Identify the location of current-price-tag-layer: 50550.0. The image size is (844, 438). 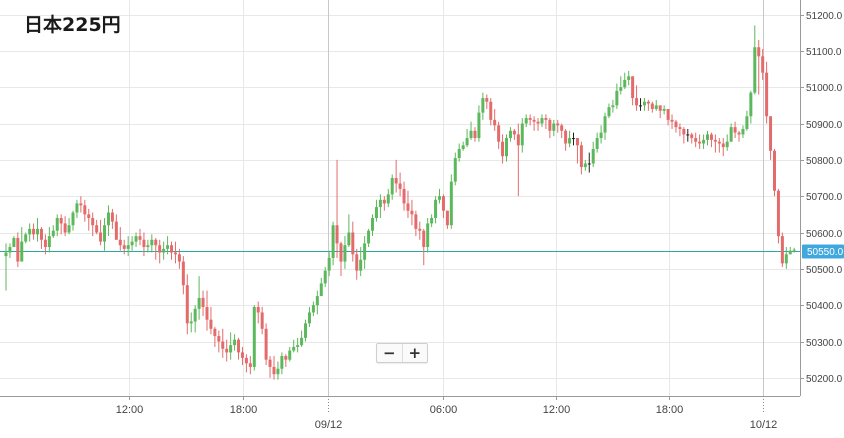
(823, 251).